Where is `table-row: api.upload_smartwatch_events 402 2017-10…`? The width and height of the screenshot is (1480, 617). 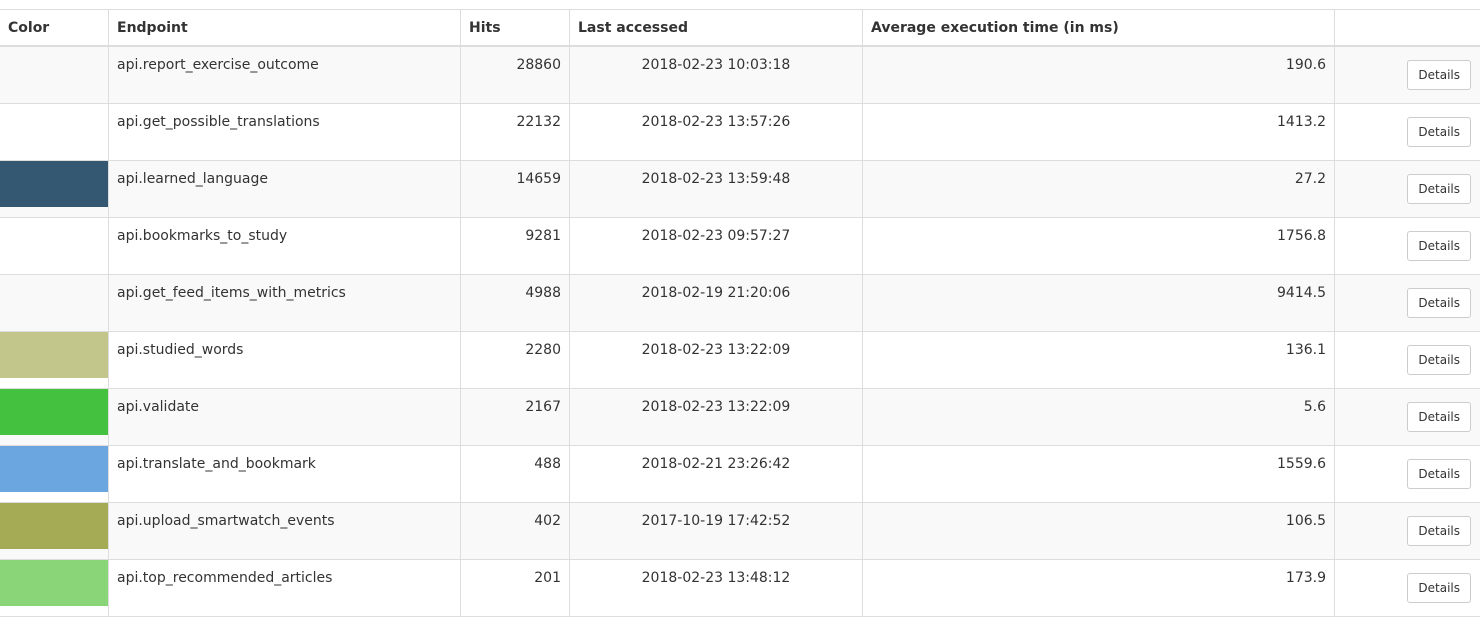
table-row: api.upload_smartwatch_events 402 2017-10… is located at coordinates (740, 531).